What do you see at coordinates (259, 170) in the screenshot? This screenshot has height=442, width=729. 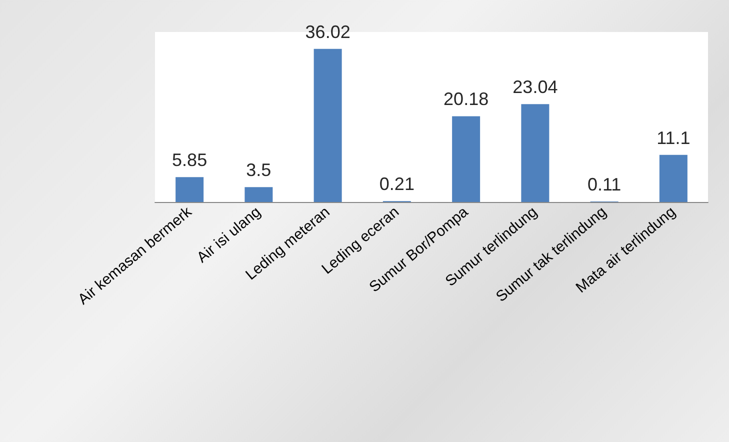 I see `data-label: 3.5` at bounding box center [259, 170].